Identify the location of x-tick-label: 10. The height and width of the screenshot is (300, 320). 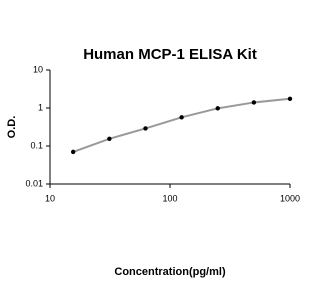
(50, 198).